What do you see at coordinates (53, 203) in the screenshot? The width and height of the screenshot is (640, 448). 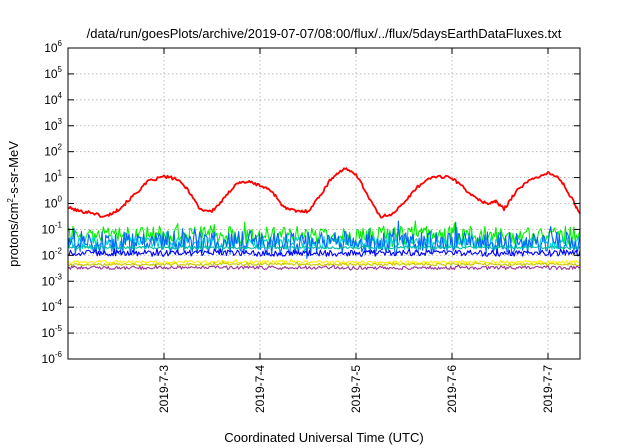 I see `y-tick-label: 10⁰` at bounding box center [53, 203].